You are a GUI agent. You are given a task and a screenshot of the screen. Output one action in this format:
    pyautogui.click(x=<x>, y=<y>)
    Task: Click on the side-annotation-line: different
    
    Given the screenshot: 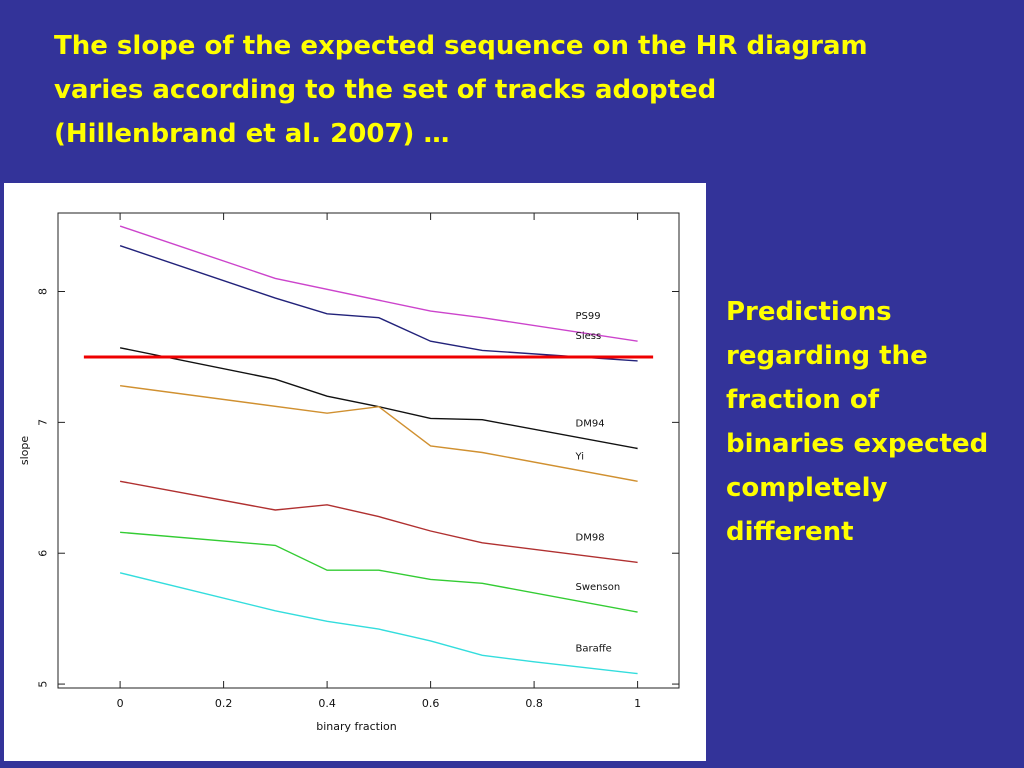 What is the action you would take?
    pyautogui.click(x=790, y=532)
    